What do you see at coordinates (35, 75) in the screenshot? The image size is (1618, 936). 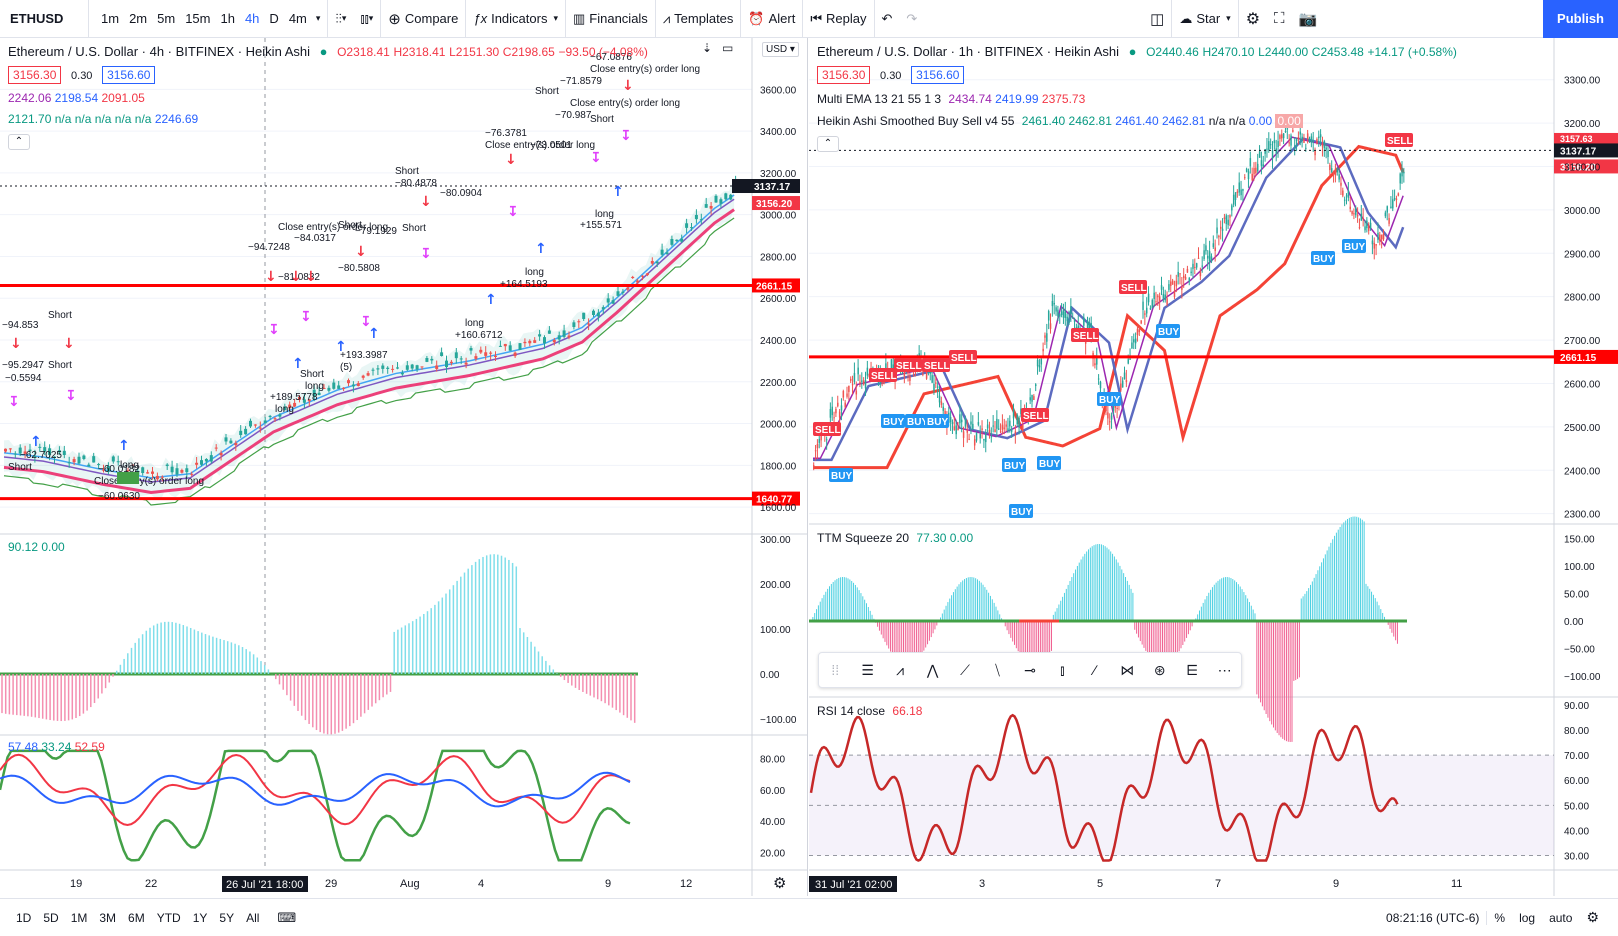 I see `left-bid-button: 3156.30` at bounding box center [35, 75].